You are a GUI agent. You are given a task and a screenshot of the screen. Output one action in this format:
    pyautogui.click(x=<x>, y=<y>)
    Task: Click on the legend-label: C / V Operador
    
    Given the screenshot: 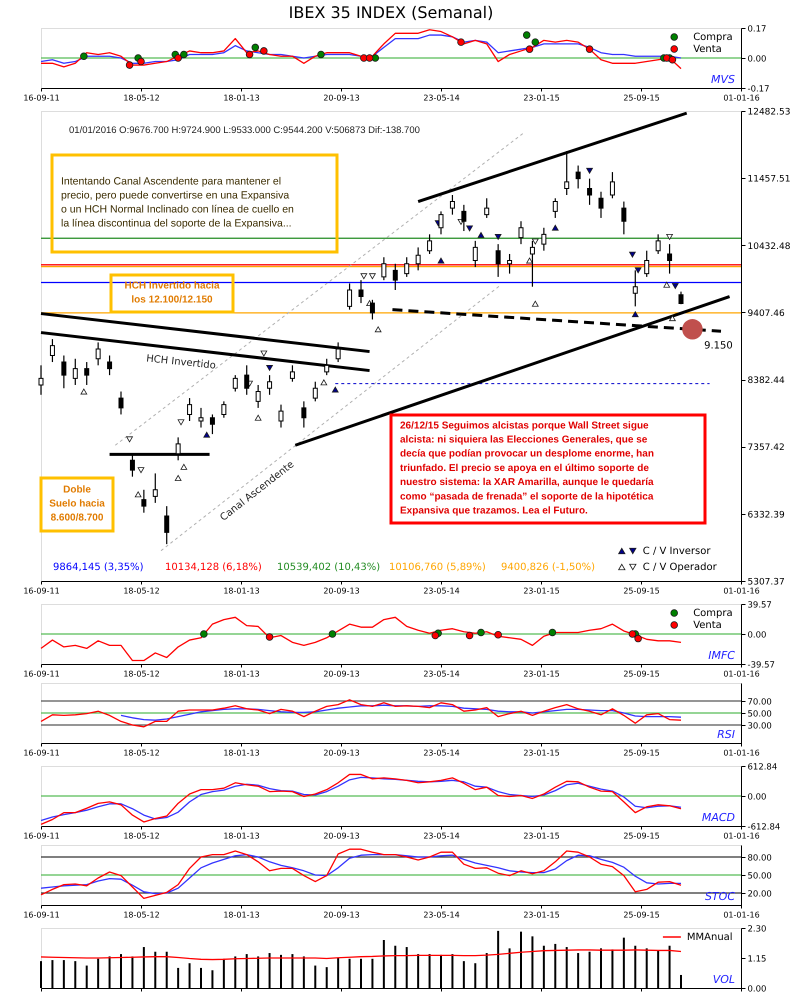 What is the action you would take?
    pyautogui.click(x=680, y=567)
    